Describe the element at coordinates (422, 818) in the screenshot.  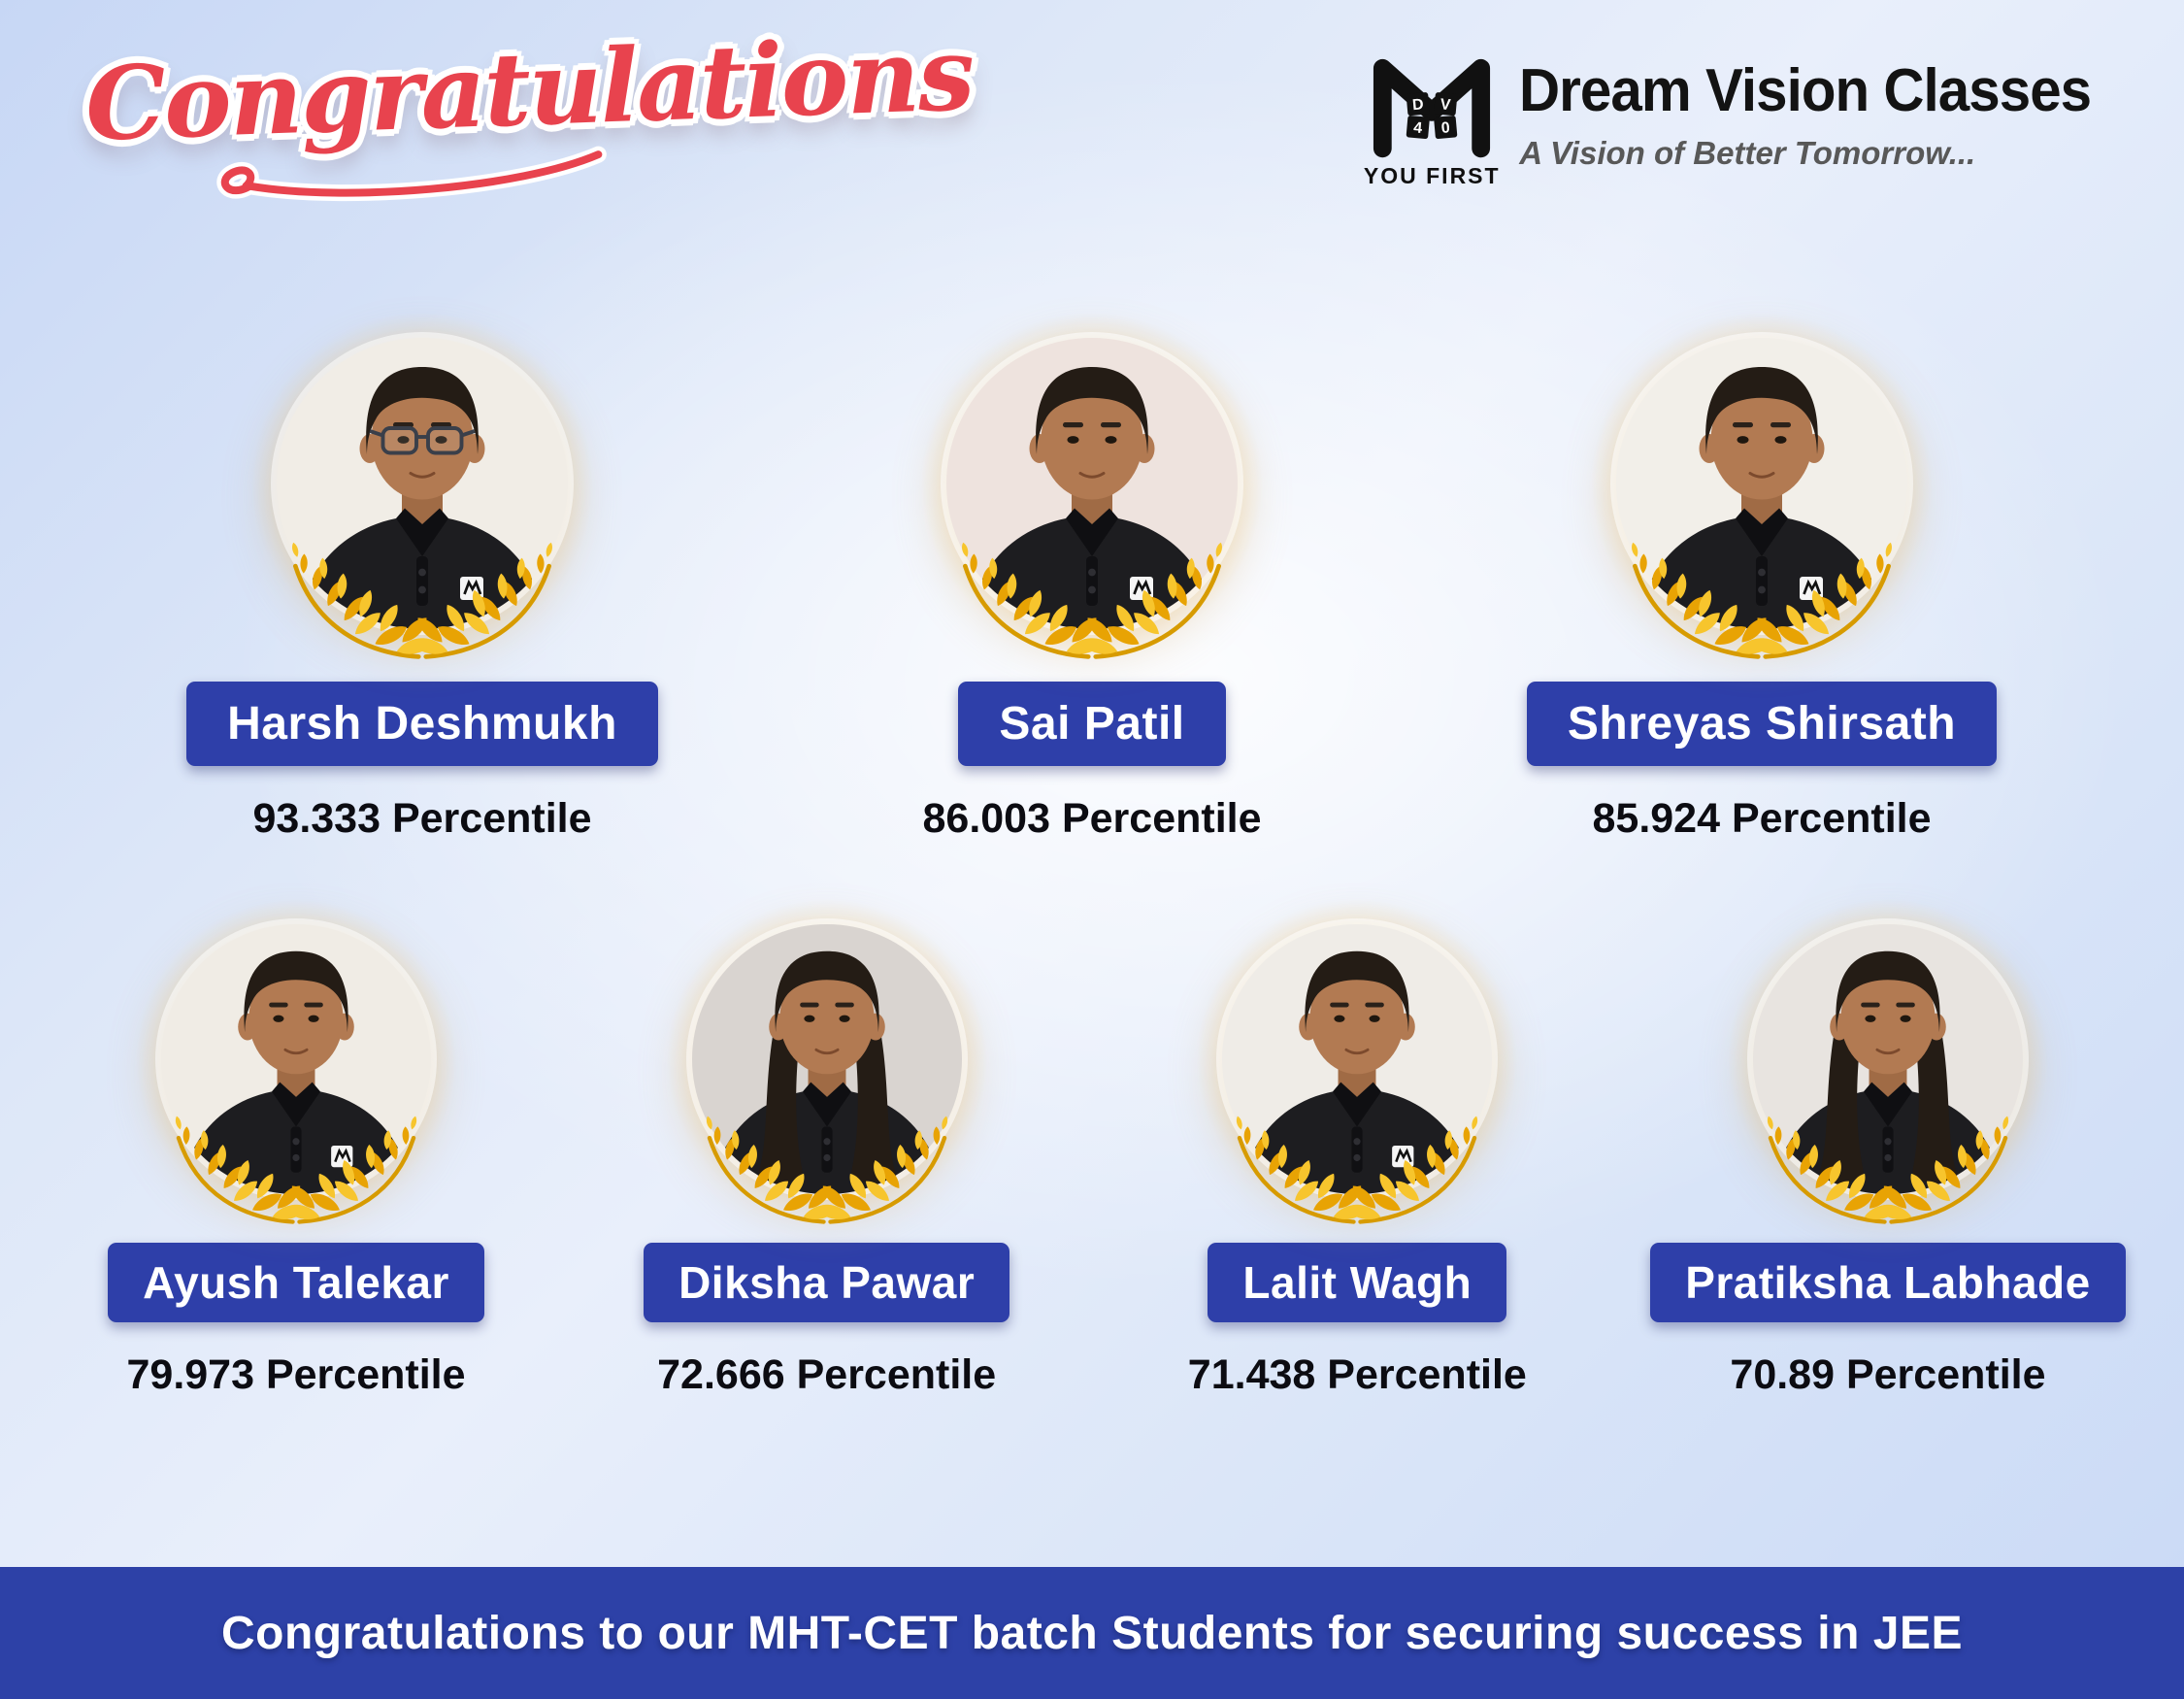
I see `student-percentile: 93.333 Percentile` at that location.